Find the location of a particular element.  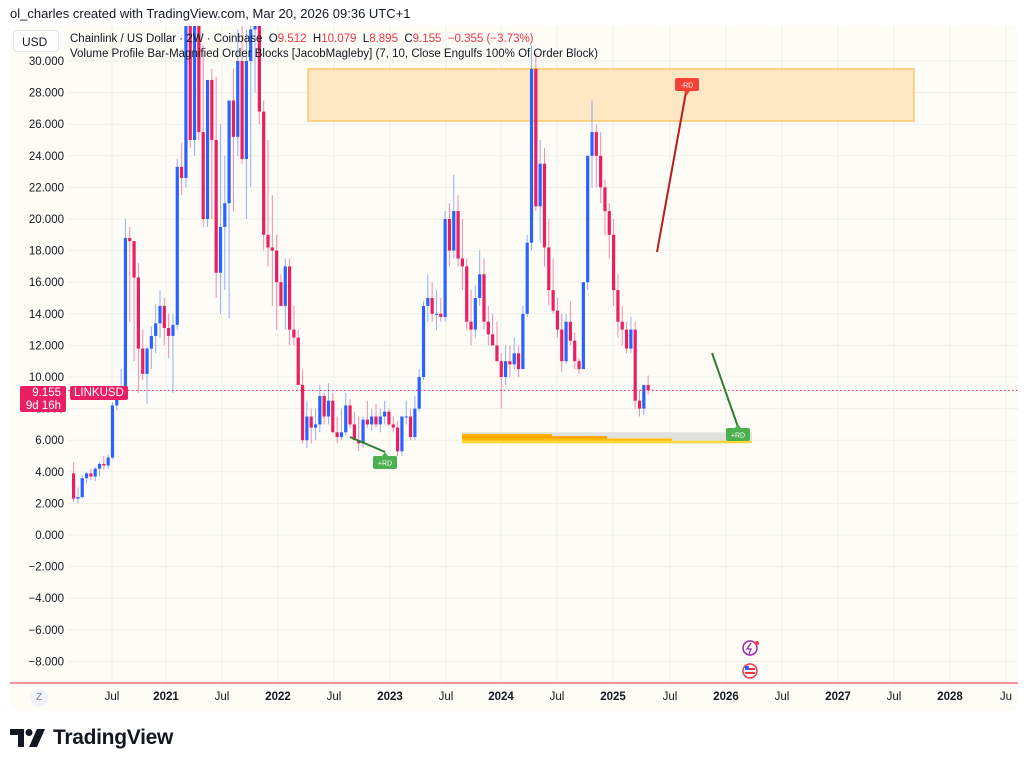

currency-button: USD is located at coordinates (36, 41).